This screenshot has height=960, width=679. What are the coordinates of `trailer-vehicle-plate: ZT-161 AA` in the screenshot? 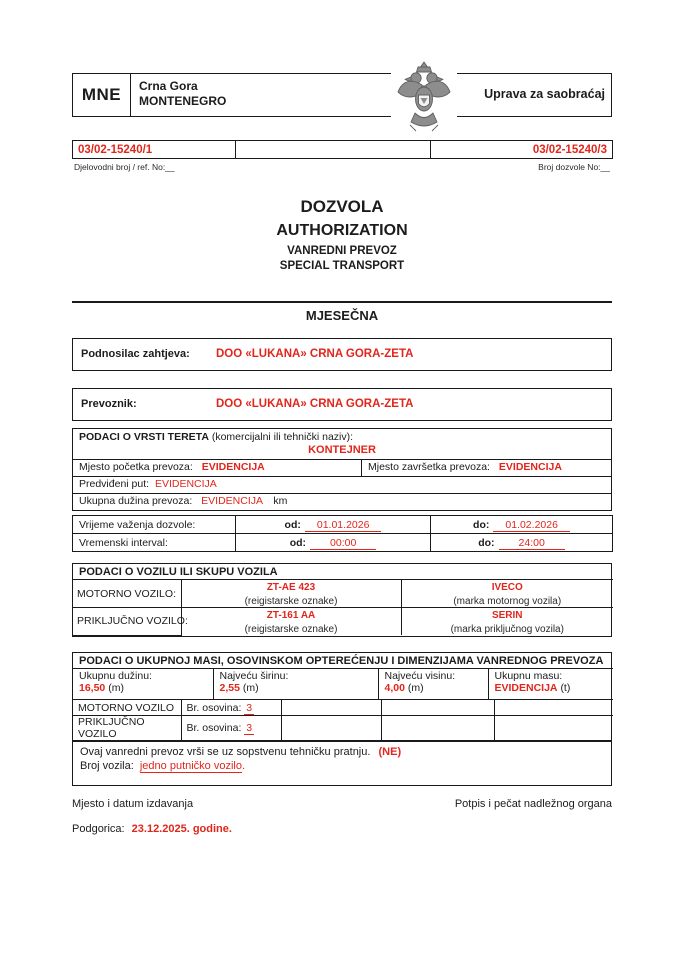 It's located at (291, 615).